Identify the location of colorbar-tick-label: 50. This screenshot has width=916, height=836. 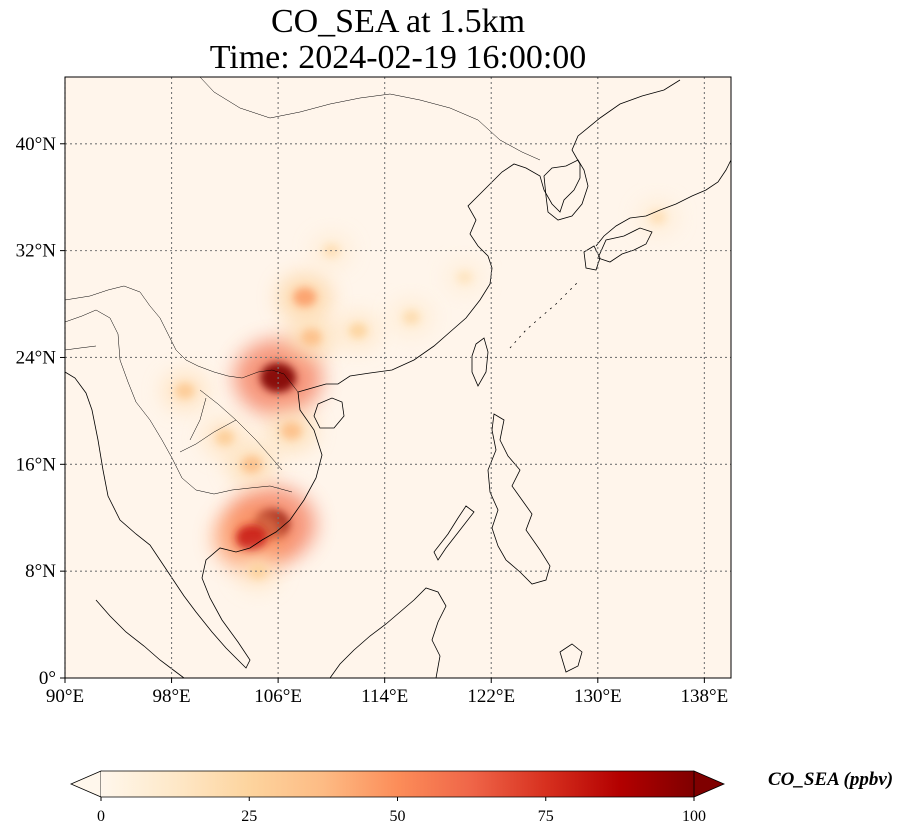
(398, 816).